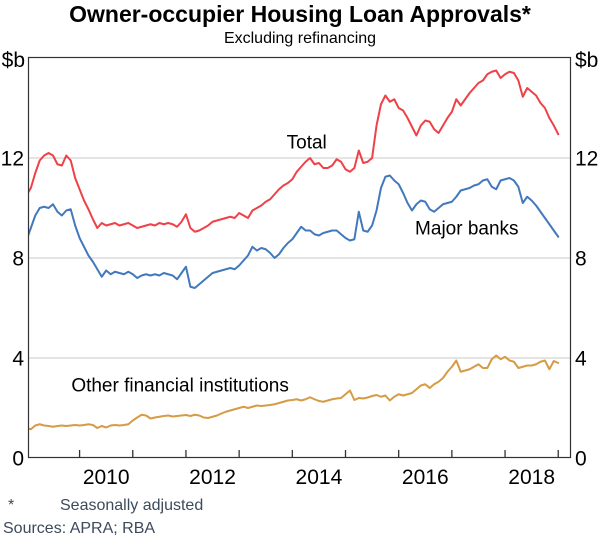 The height and width of the screenshot is (545, 600). What do you see at coordinates (586, 60) in the screenshot?
I see `unit-label-right: $b` at bounding box center [586, 60].